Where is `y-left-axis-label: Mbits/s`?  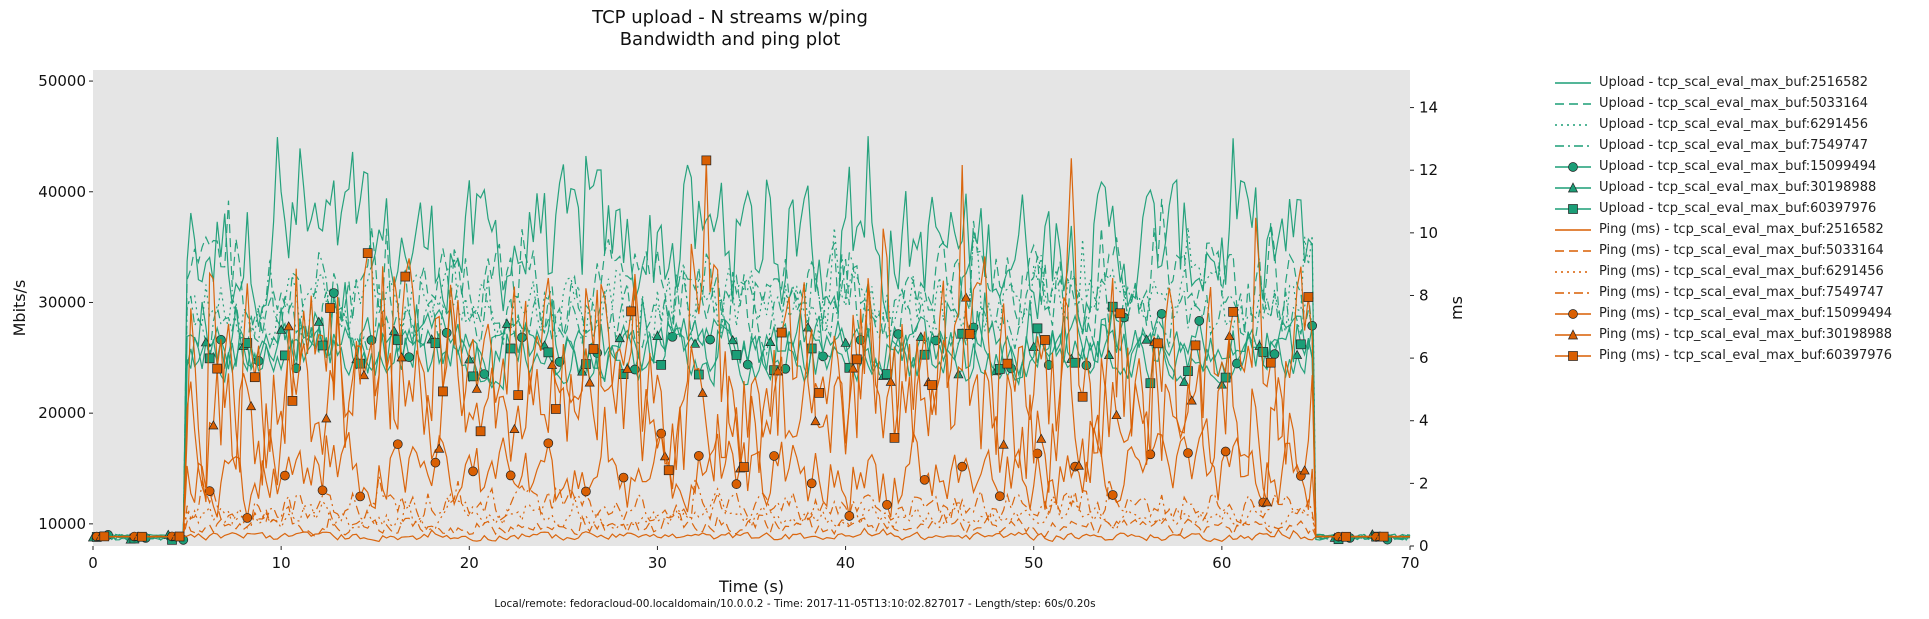
y-left-axis-label: Mbits/s is located at coordinates (19, 308).